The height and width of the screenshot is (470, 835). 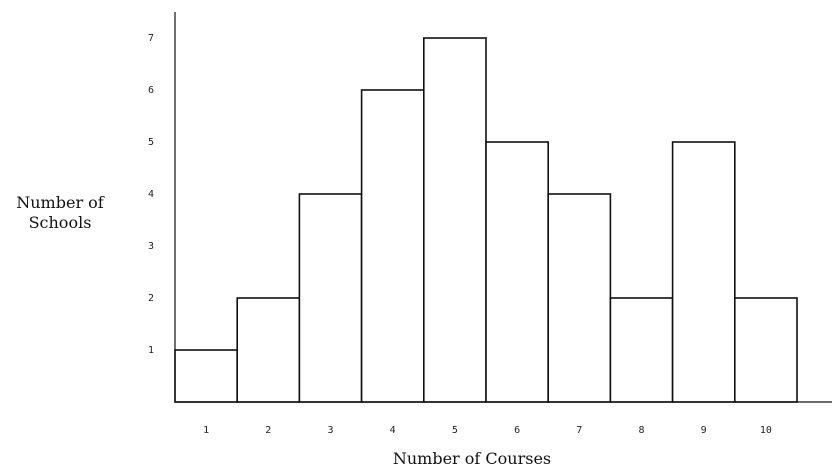 What do you see at coordinates (472, 458) in the screenshot?
I see `x-axis-label: Number of Courses` at bounding box center [472, 458].